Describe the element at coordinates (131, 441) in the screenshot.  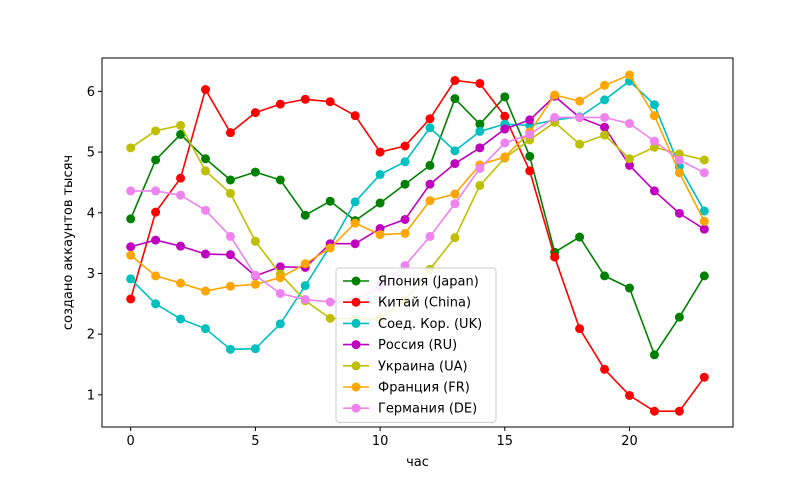
I see `x-tick-label: 0` at that location.